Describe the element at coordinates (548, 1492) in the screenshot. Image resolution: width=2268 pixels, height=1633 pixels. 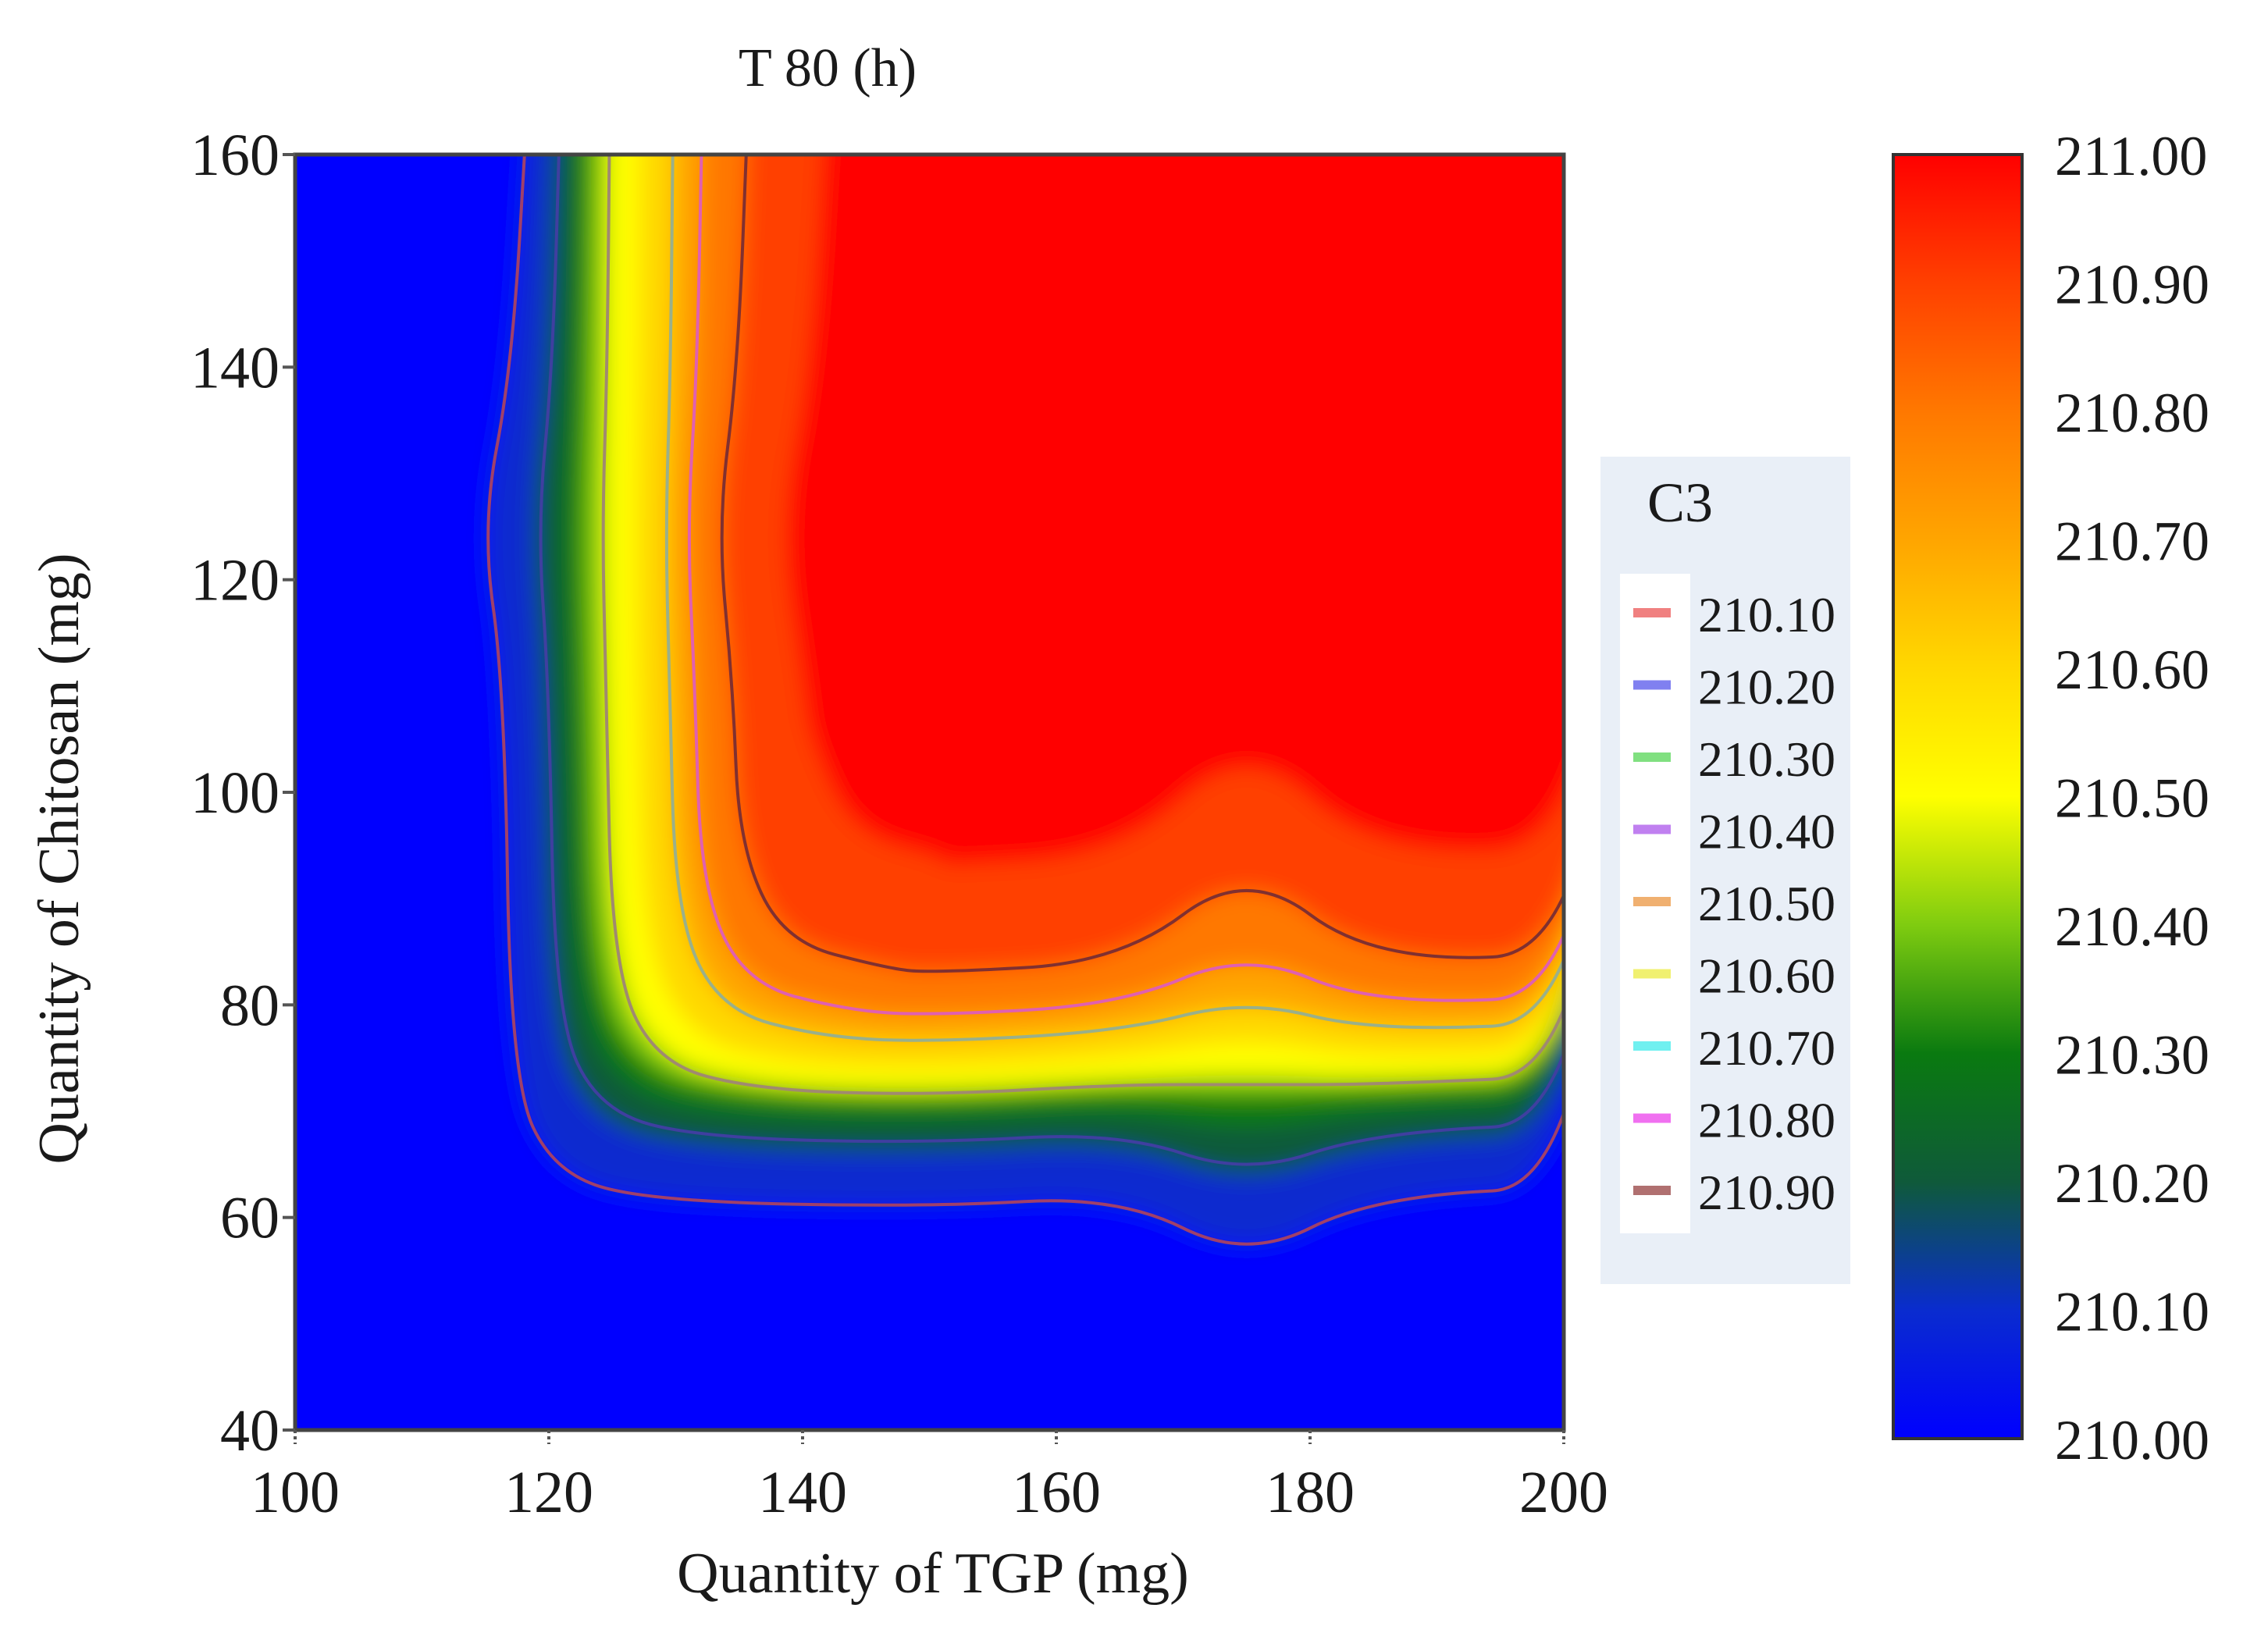
I see `x-tick-label: 120` at that location.